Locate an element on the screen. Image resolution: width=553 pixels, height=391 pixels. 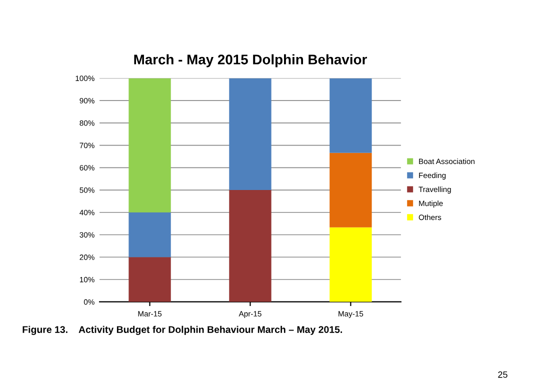
chart-title: March - May 2015 Dolphin Behavior is located at coordinates (250, 61).